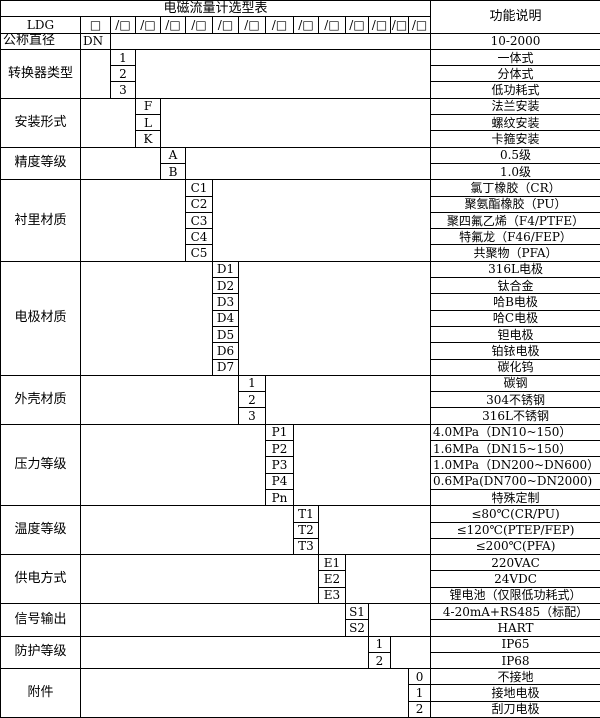 Image resolution: width=600 pixels, height=718 pixels. Describe the element at coordinates (357, 611) in the screenshot. I see `option-code: S1` at that location.